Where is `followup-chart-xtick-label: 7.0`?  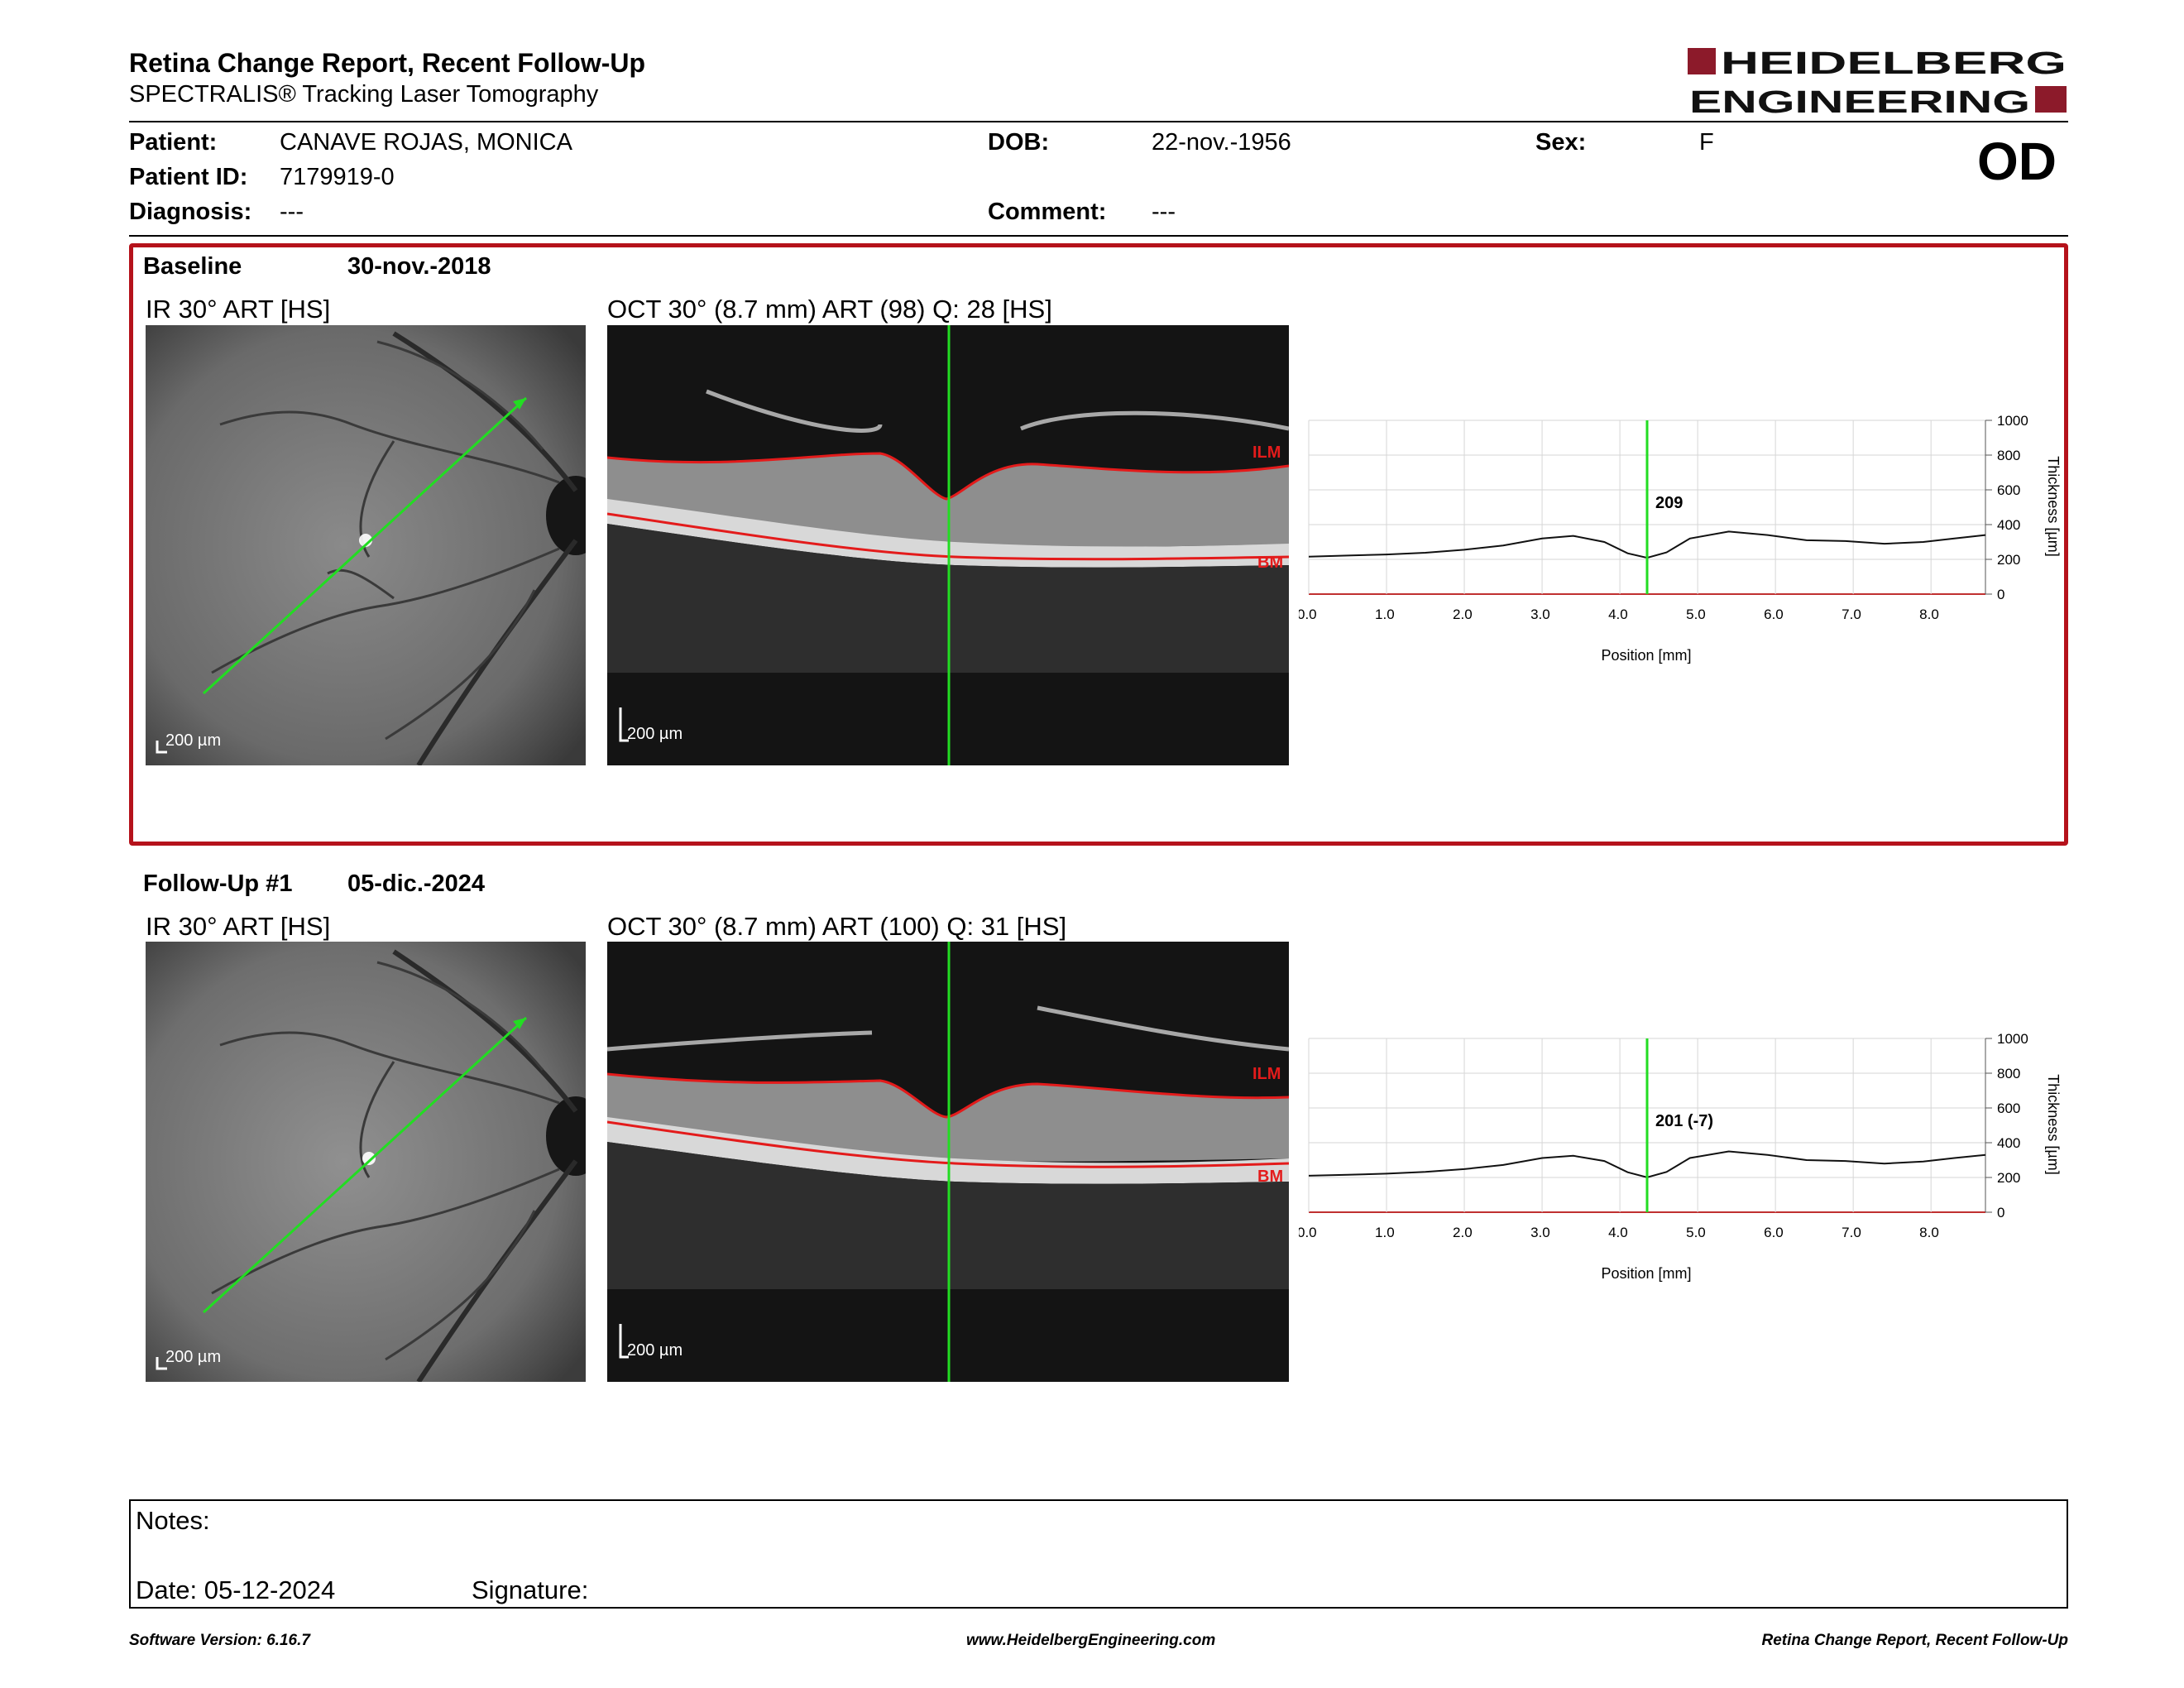 followup-chart-xtick-label: 7.0 is located at coordinates (1851, 1232).